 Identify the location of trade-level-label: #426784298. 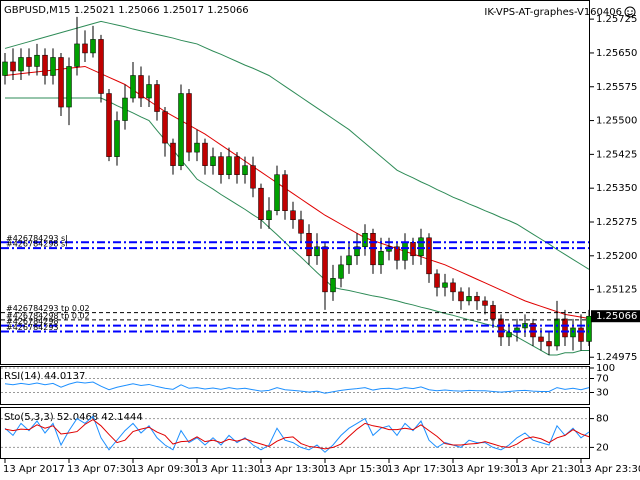
(32, 321).